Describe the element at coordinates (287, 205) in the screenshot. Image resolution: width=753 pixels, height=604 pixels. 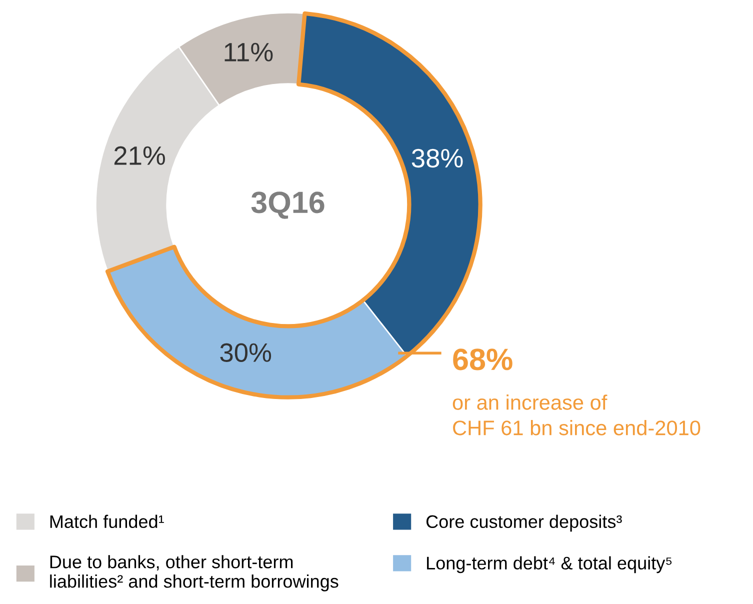
I see `text: 3Q16` at that location.